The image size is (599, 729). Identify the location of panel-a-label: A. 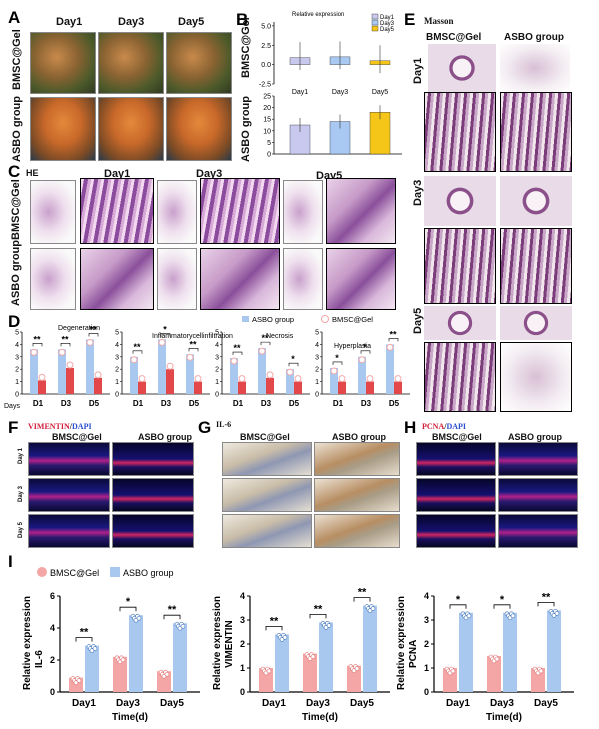
(14, 17).